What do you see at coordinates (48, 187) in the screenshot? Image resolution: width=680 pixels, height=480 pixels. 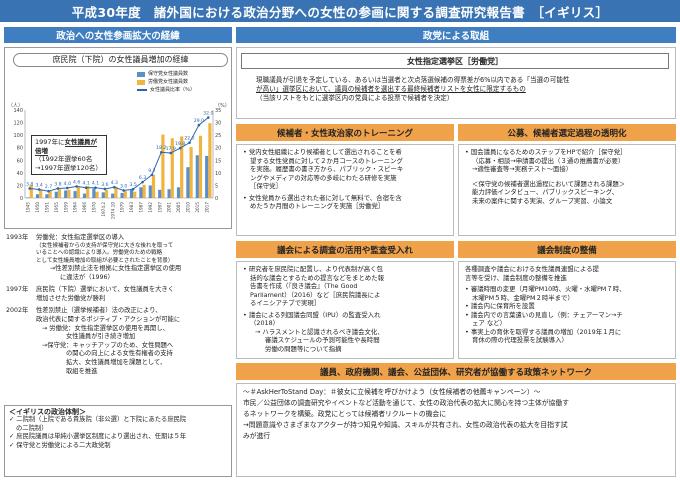 I see `ratio-data-label: 2.7` at bounding box center [48, 187].